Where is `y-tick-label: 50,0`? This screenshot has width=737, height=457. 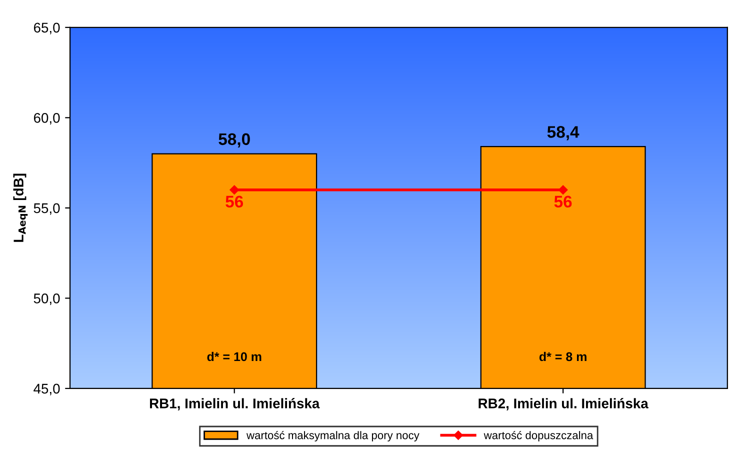 y-tick-label: 50,0 is located at coordinates (47, 299).